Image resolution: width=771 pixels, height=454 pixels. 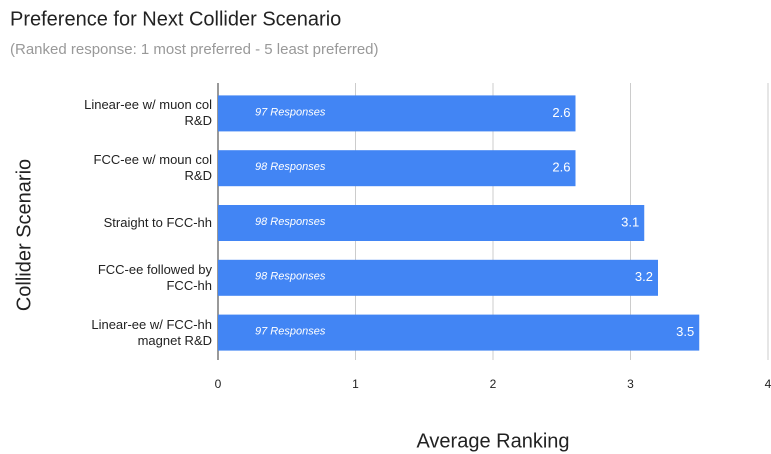 What do you see at coordinates (218, 384) in the screenshot?
I see `x-tick-label: 0` at bounding box center [218, 384].